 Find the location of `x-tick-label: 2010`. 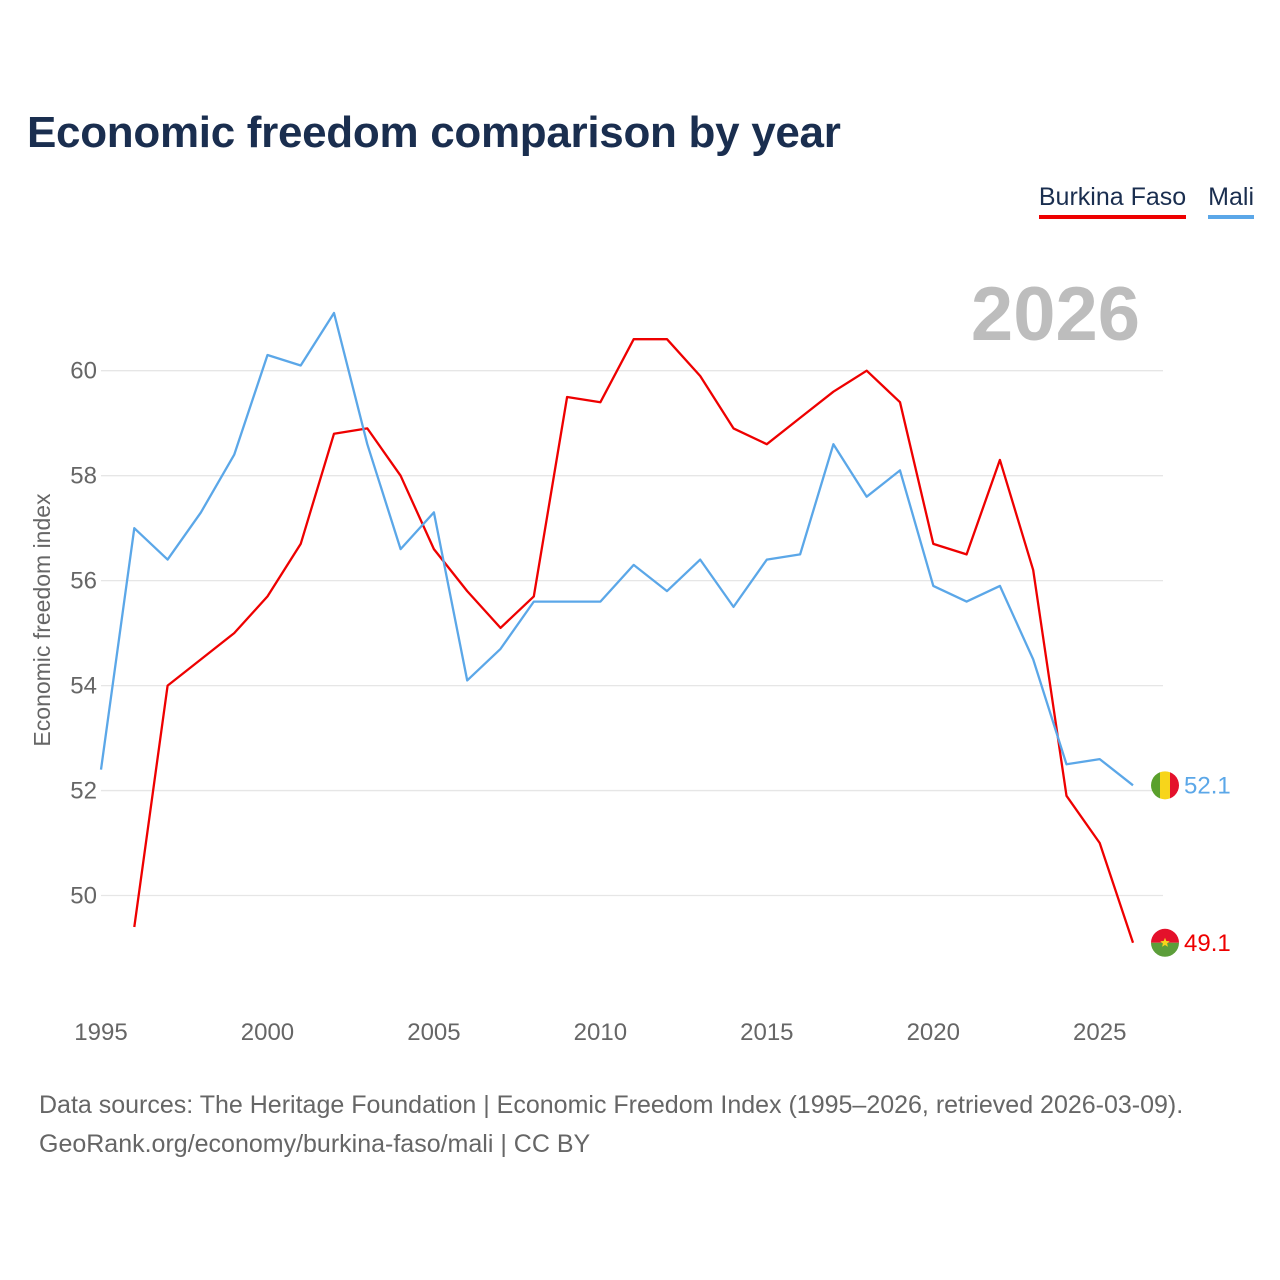

x-tick-label: 2010 is located at coordinates (600, 1032).